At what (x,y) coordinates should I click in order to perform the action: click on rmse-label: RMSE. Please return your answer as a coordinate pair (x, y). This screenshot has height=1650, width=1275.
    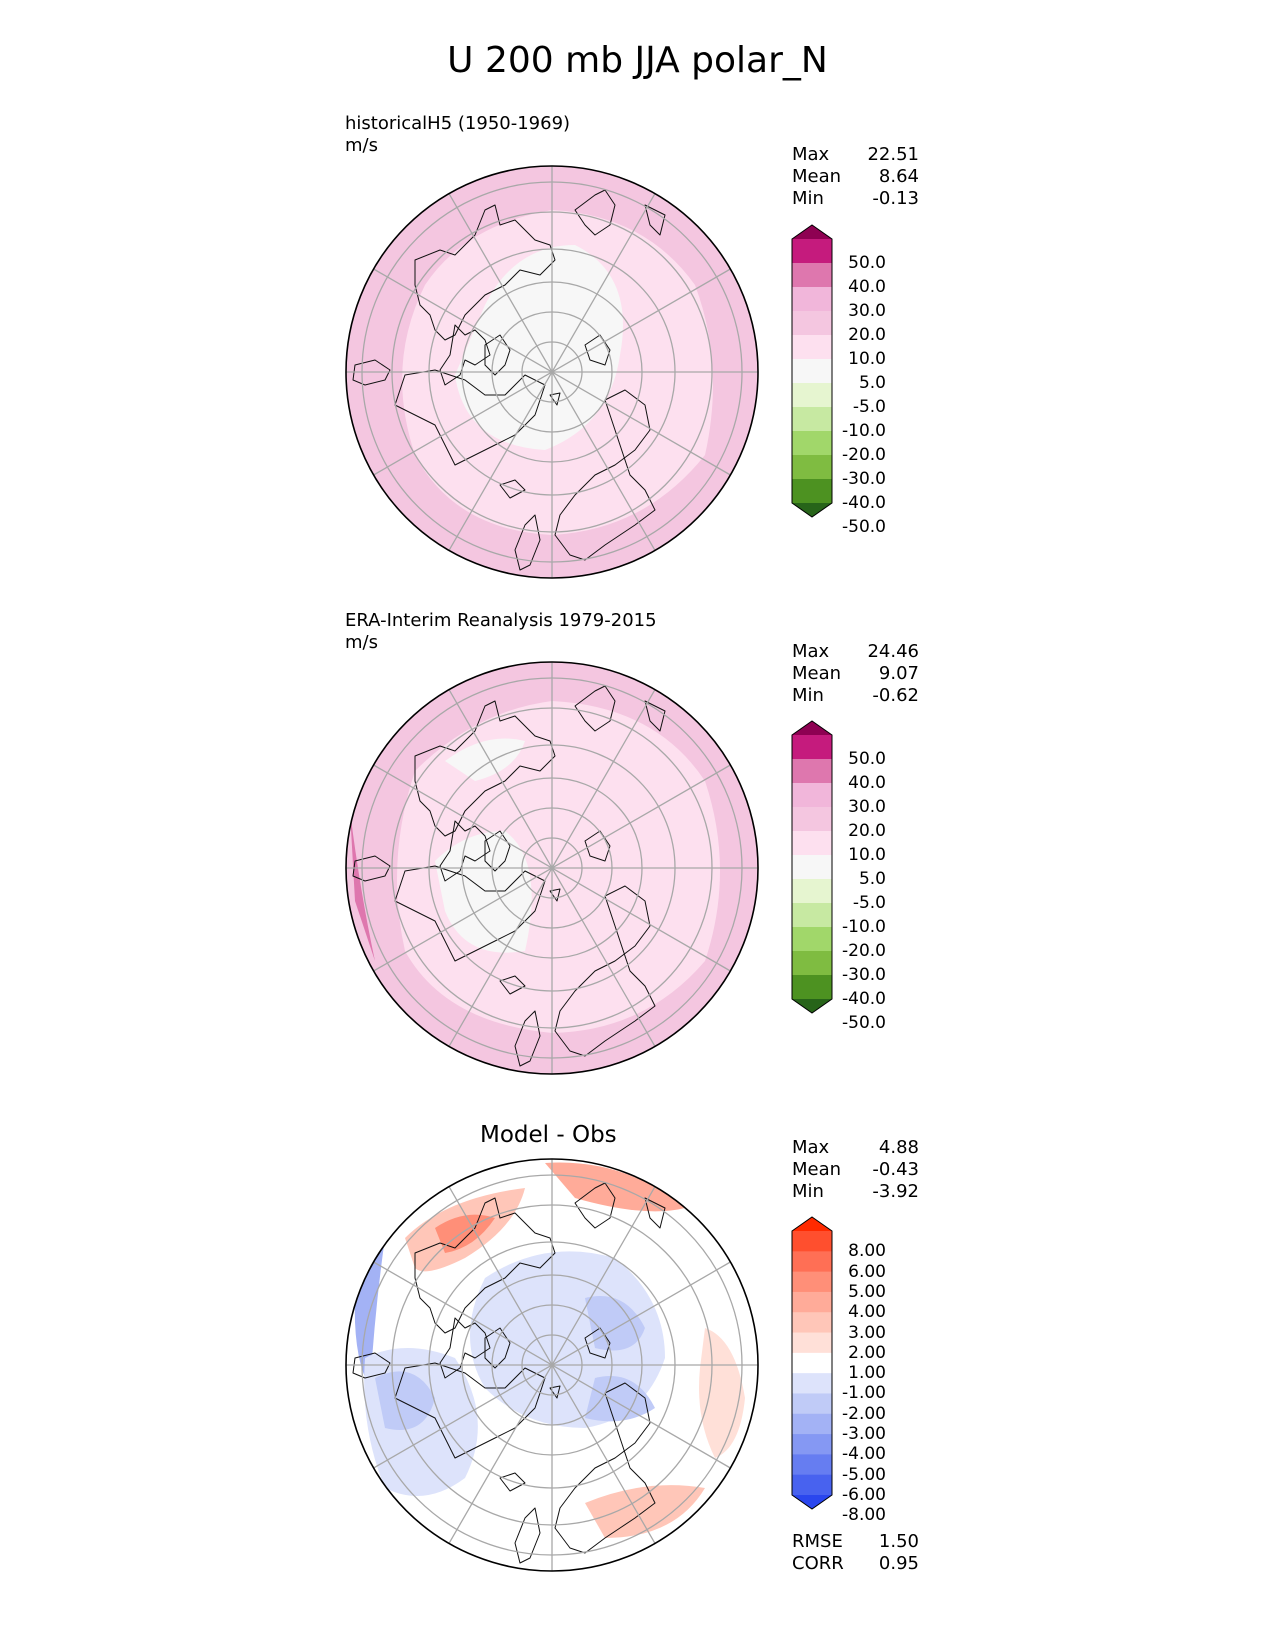
    Looking at the image, I should click on (817, 1541).